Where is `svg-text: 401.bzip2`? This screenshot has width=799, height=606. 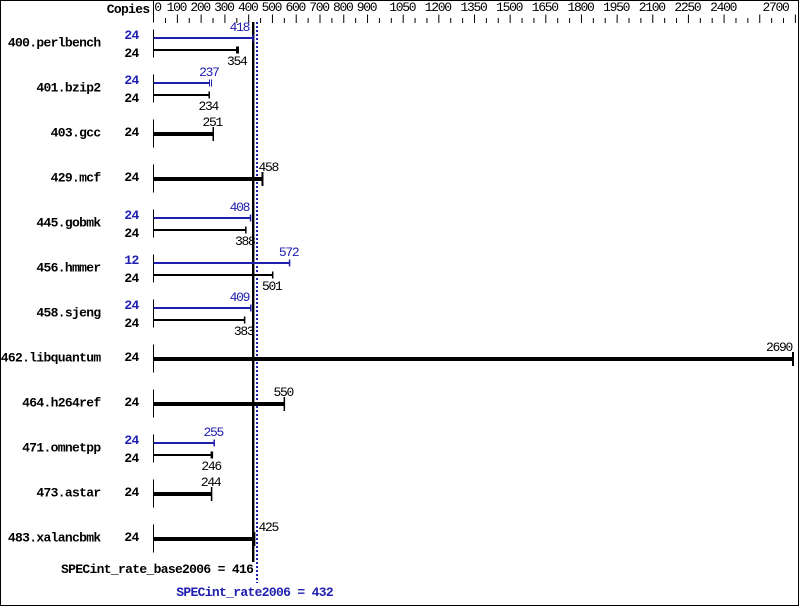
svg-text: 401.bzip2 is located at coordinates (68, 88).